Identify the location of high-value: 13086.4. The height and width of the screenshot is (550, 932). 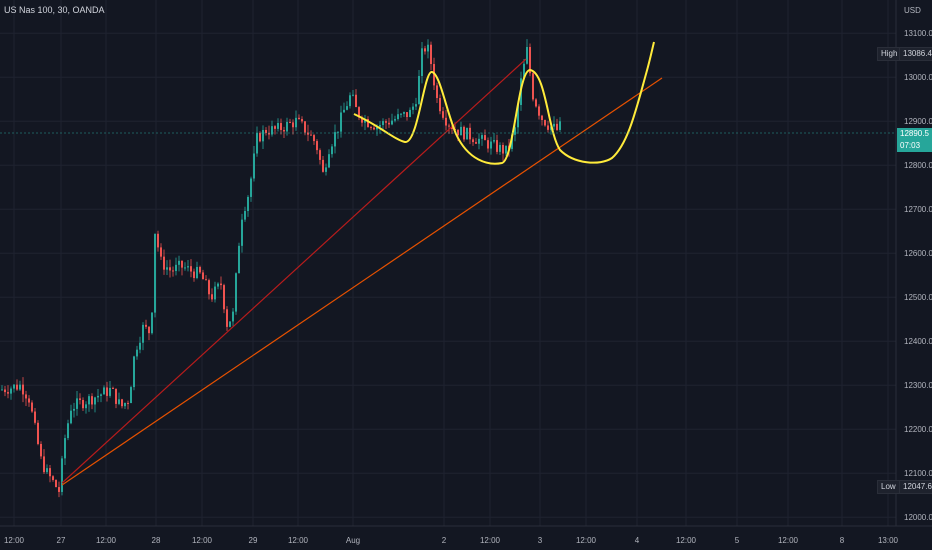
(915, 54).